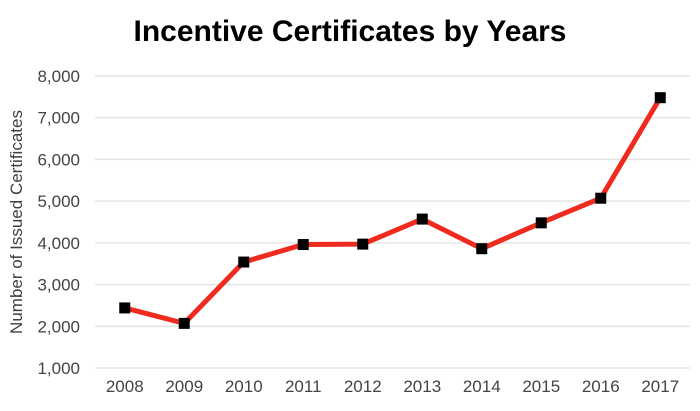 The image size is (700, 411). I want to click on x-tick-label: 2017, so click(660, 386).